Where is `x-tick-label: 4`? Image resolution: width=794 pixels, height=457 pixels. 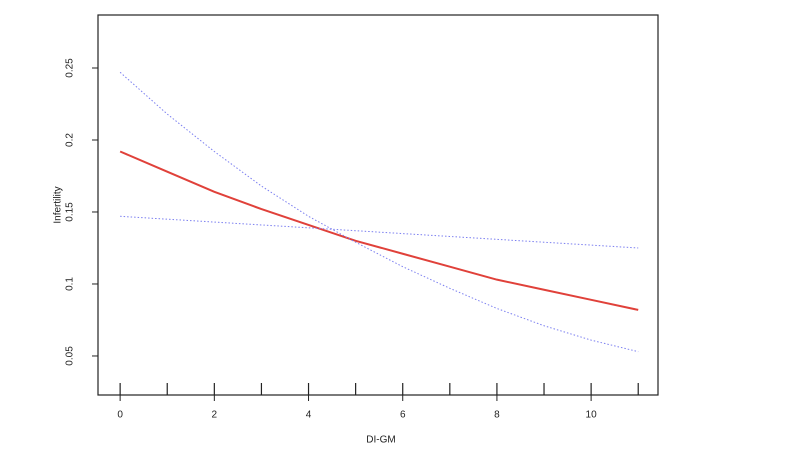
x-tick-label: 4 is located at coordinates (309, 415).